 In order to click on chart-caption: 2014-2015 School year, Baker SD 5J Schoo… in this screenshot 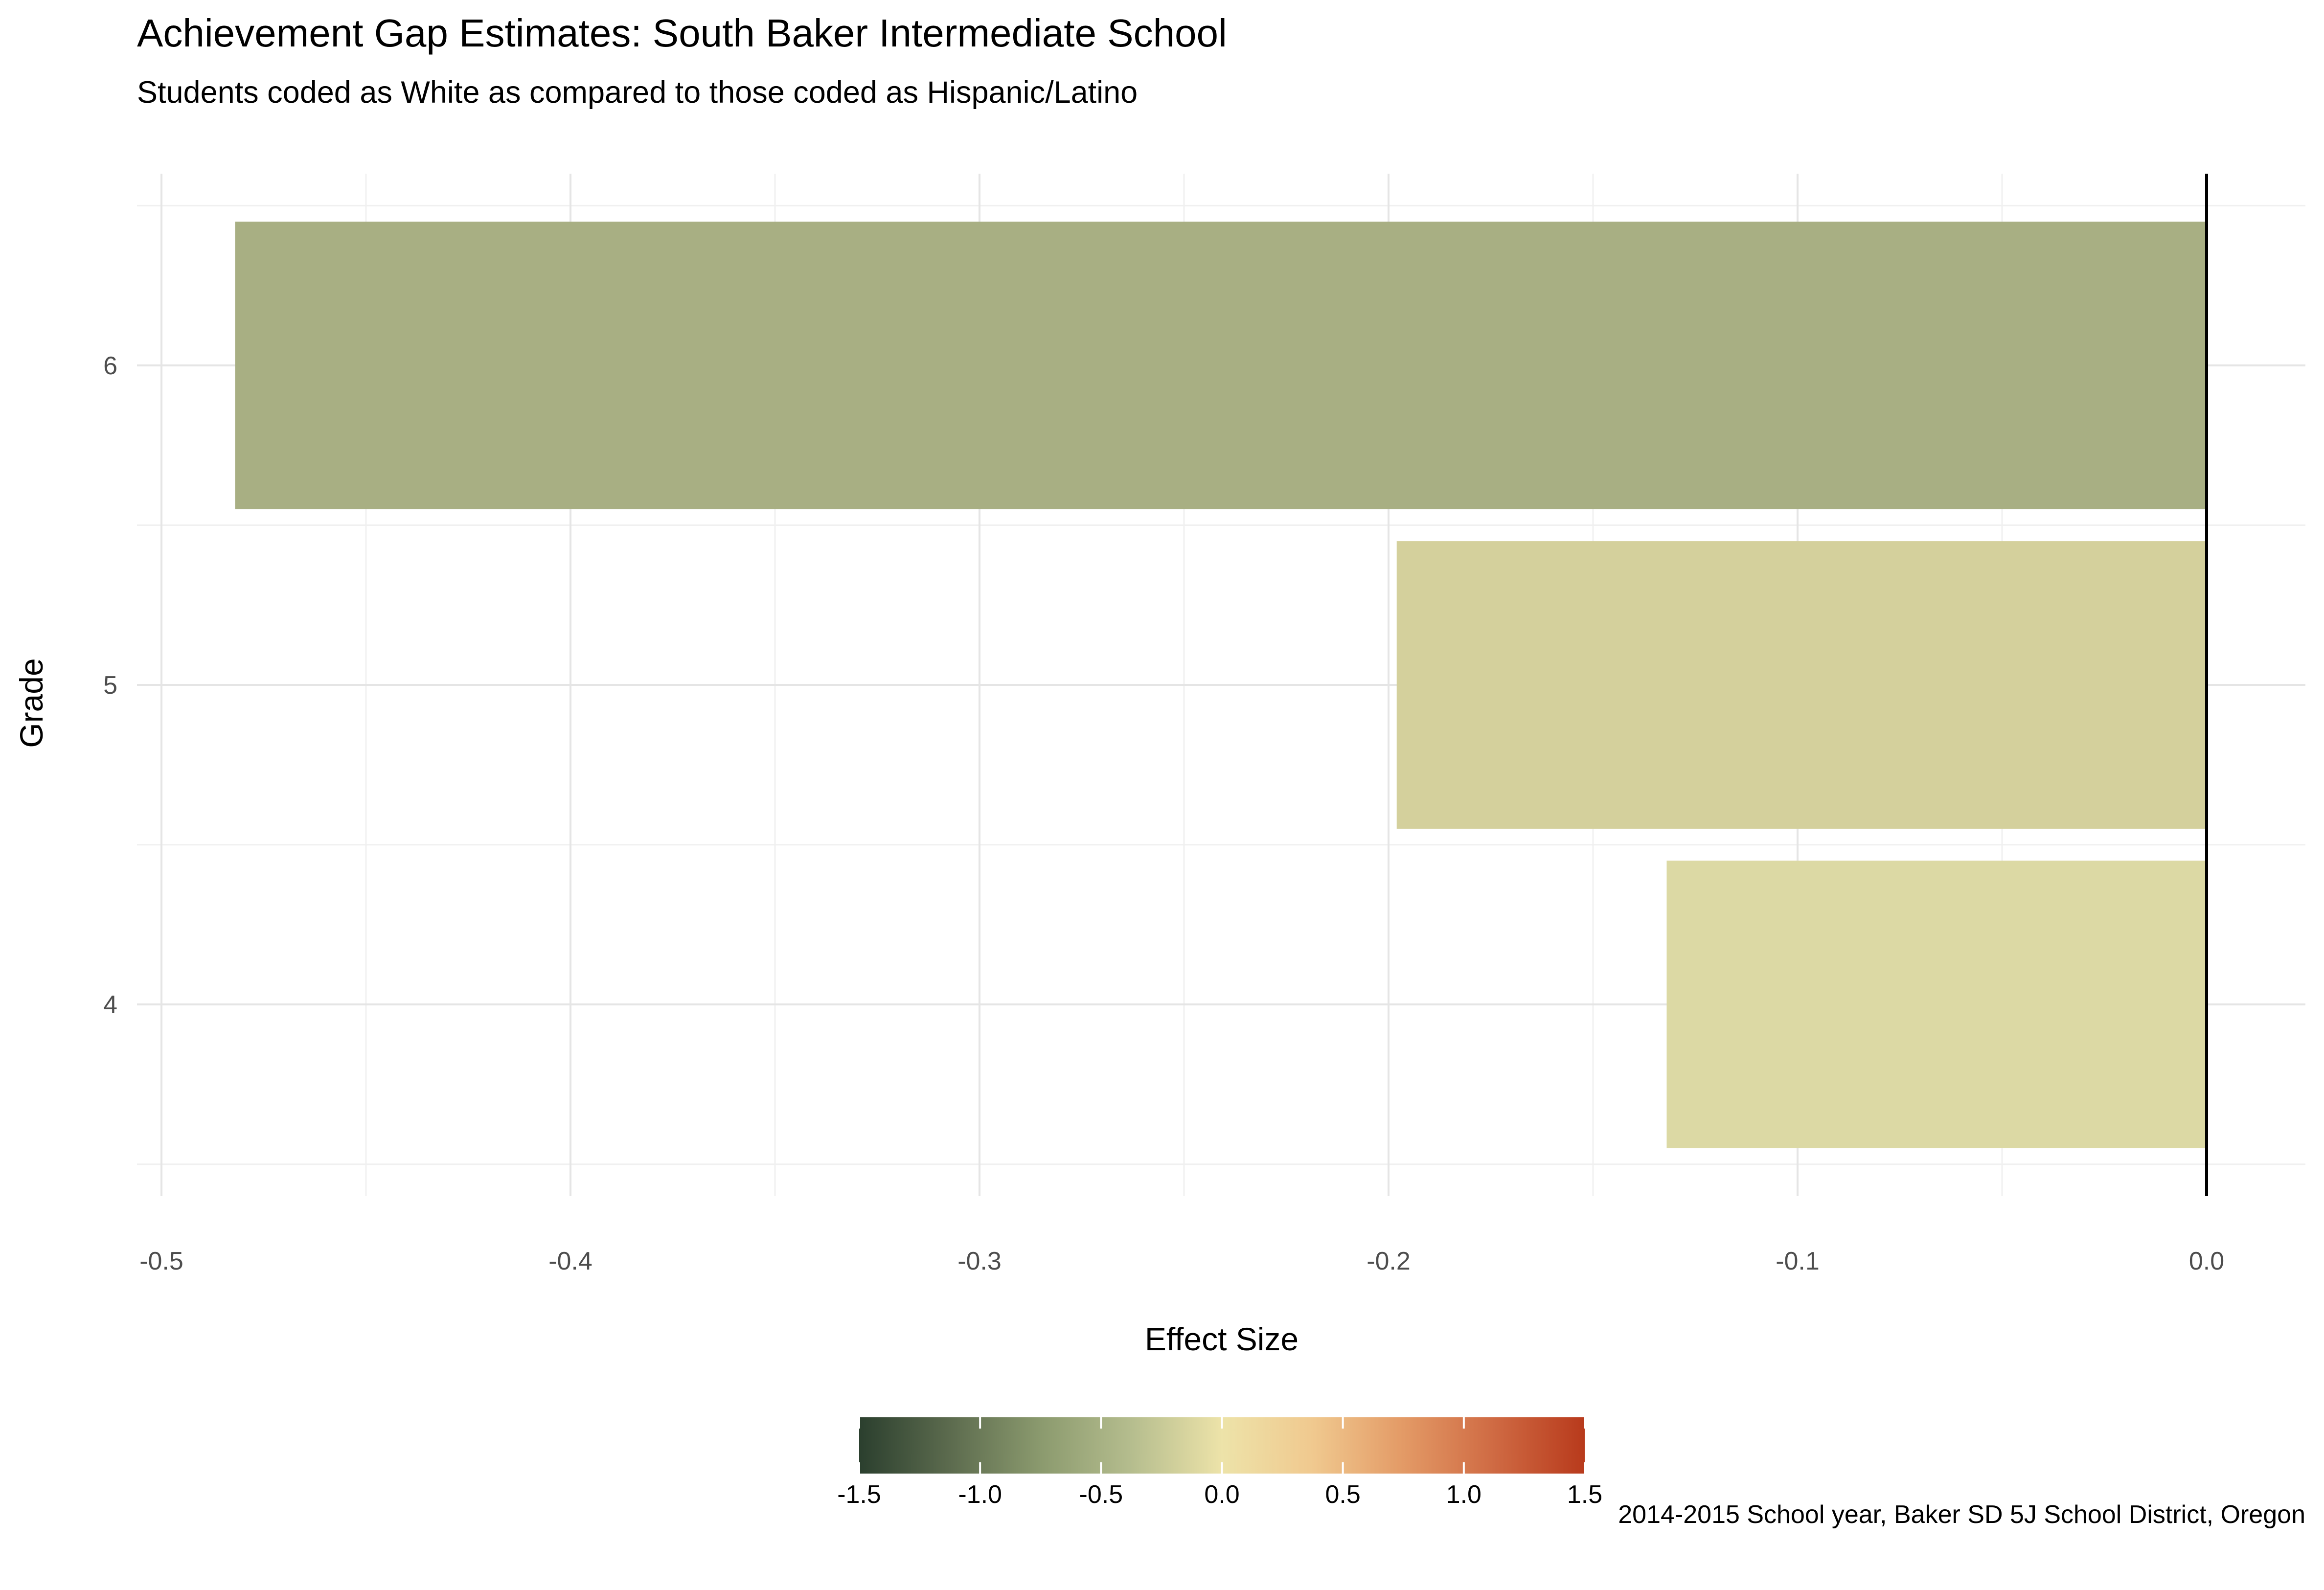, I will do `click(1961, 1515)`.